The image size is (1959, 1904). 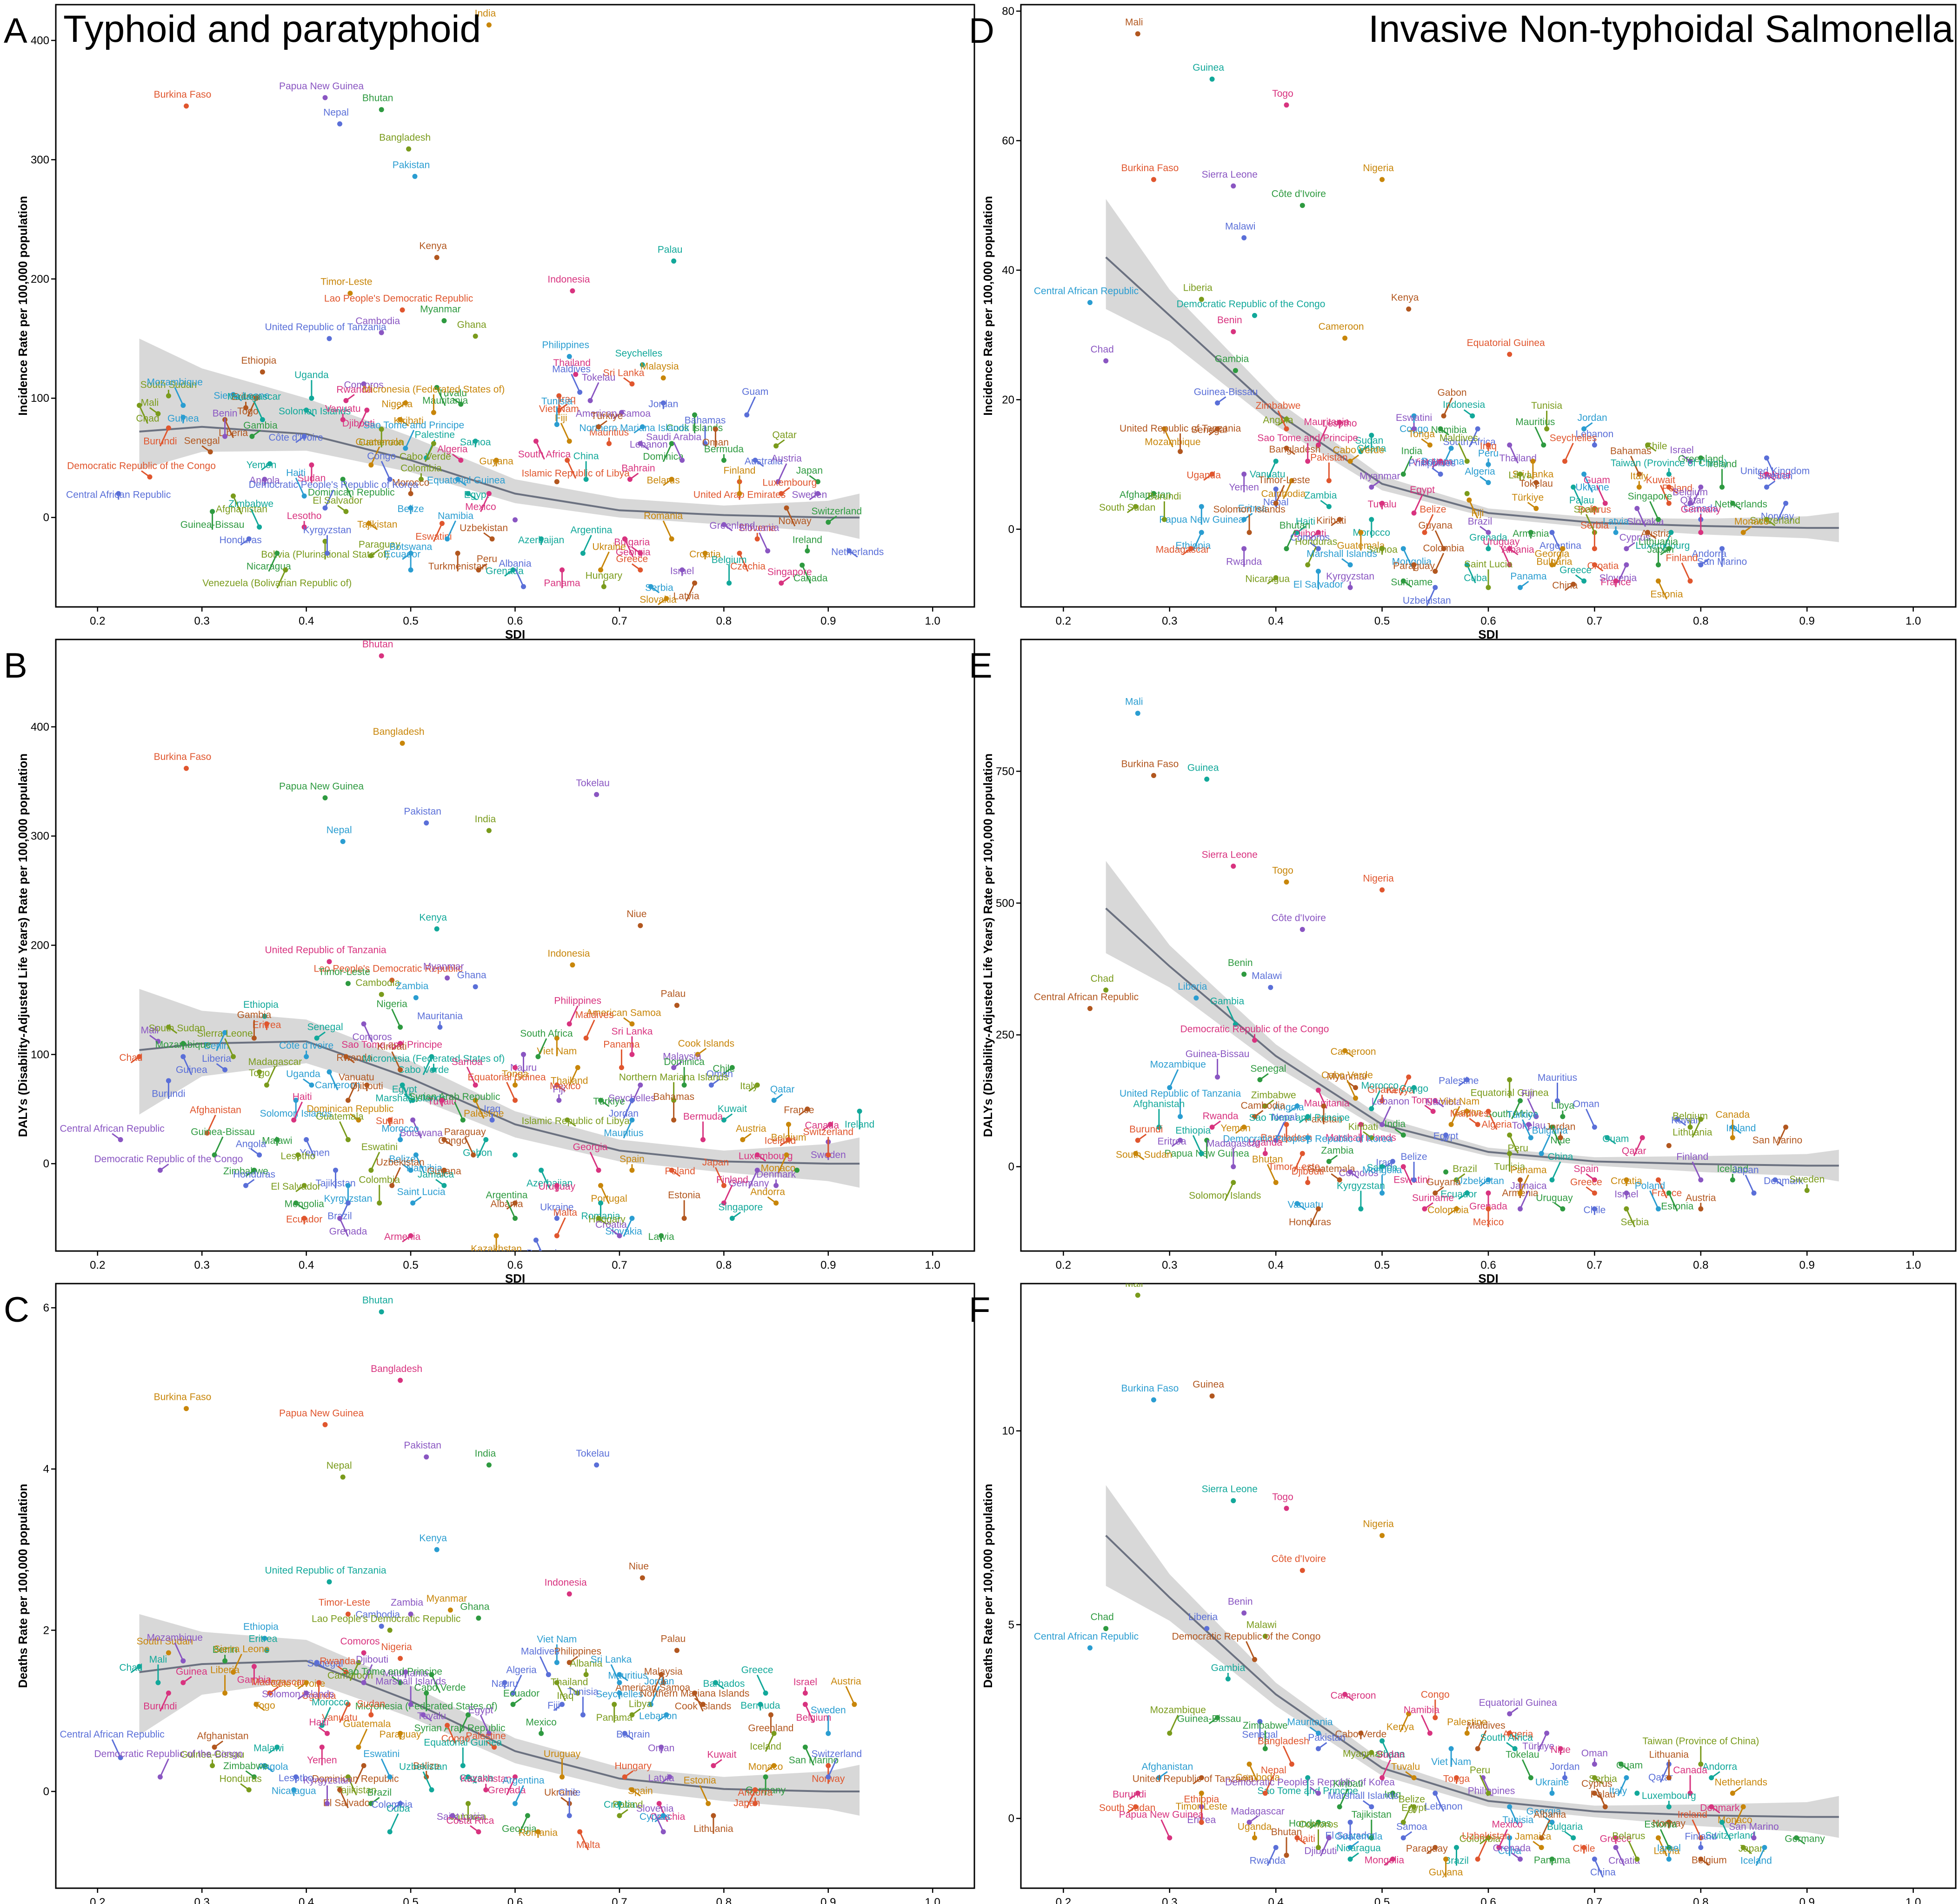 What do you see at coordinates (1413, 1808) in the screenshot?
I see `point-label: Egypt` at bounding box center [1413, 1808].